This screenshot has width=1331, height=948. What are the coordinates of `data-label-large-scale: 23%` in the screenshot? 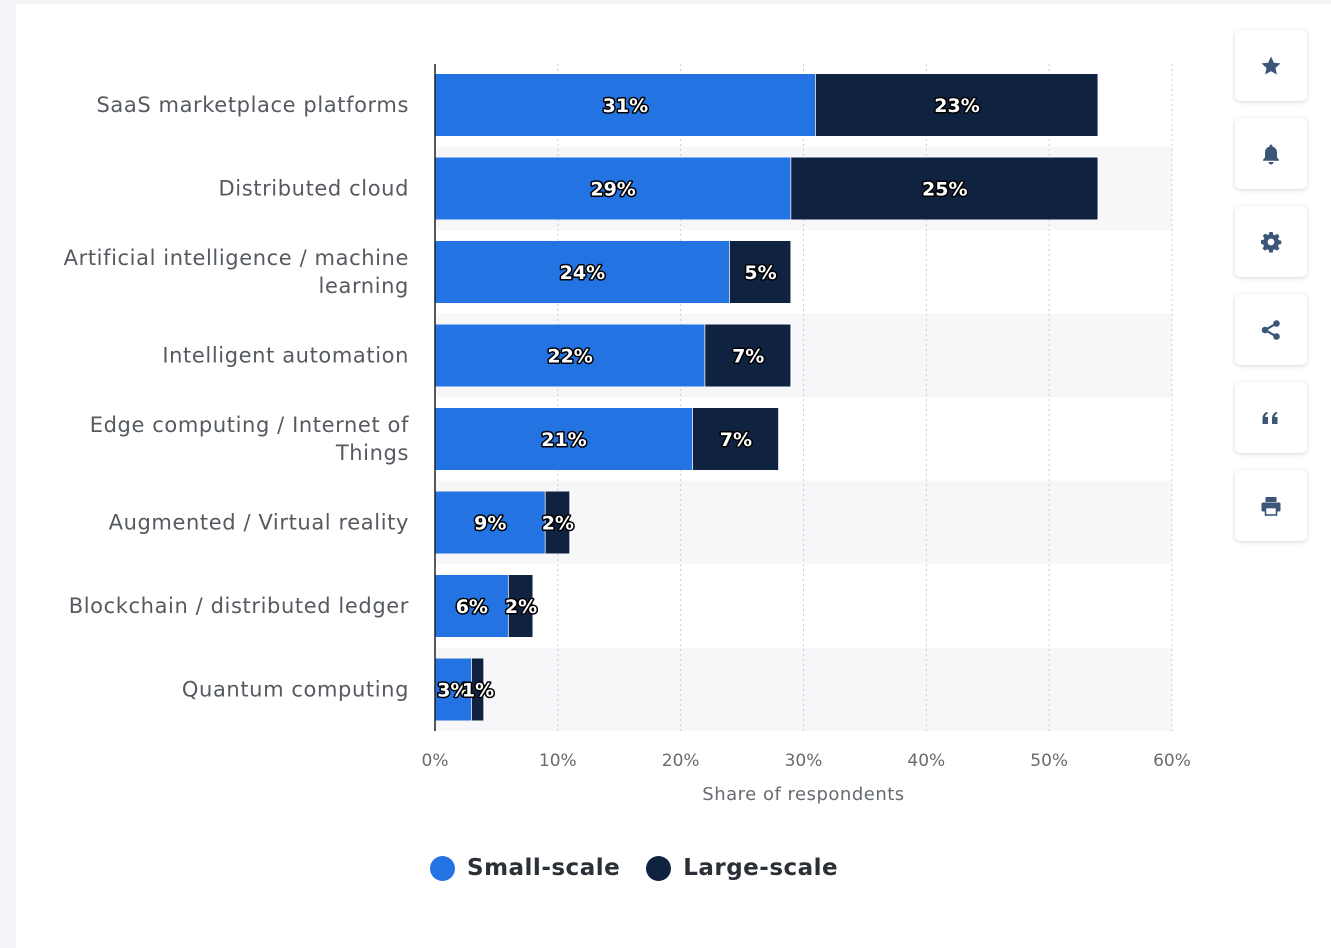 It's located at (956, 106).